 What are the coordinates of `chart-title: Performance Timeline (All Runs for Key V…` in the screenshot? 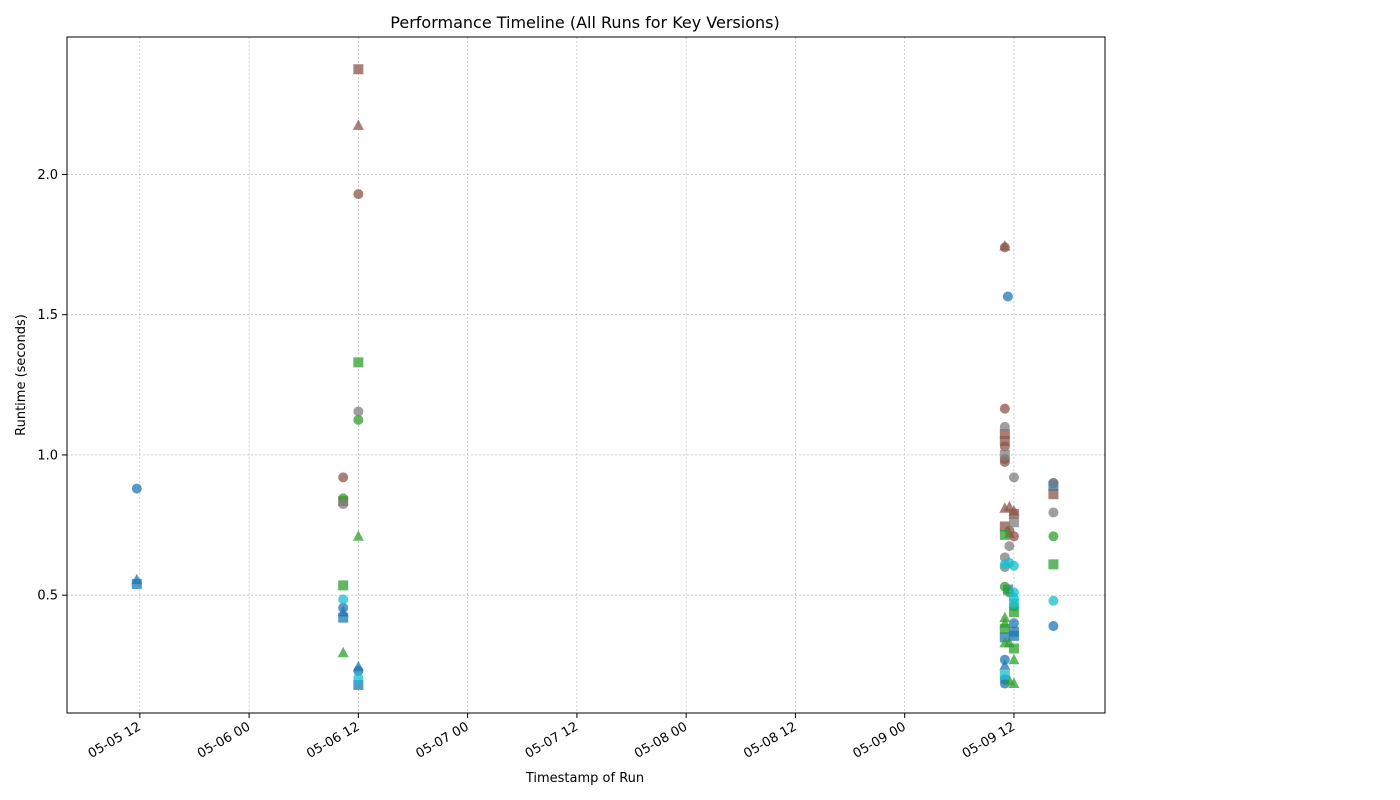 It's located at (584, 22).